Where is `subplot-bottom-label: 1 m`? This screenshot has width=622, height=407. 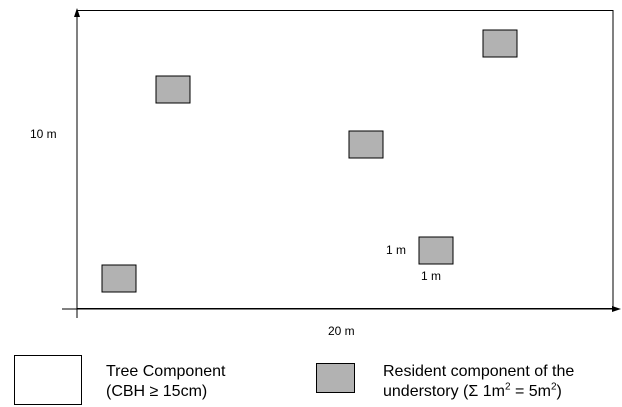 subplot-bottom-label: 1 m is located at coordinates (431, 276).